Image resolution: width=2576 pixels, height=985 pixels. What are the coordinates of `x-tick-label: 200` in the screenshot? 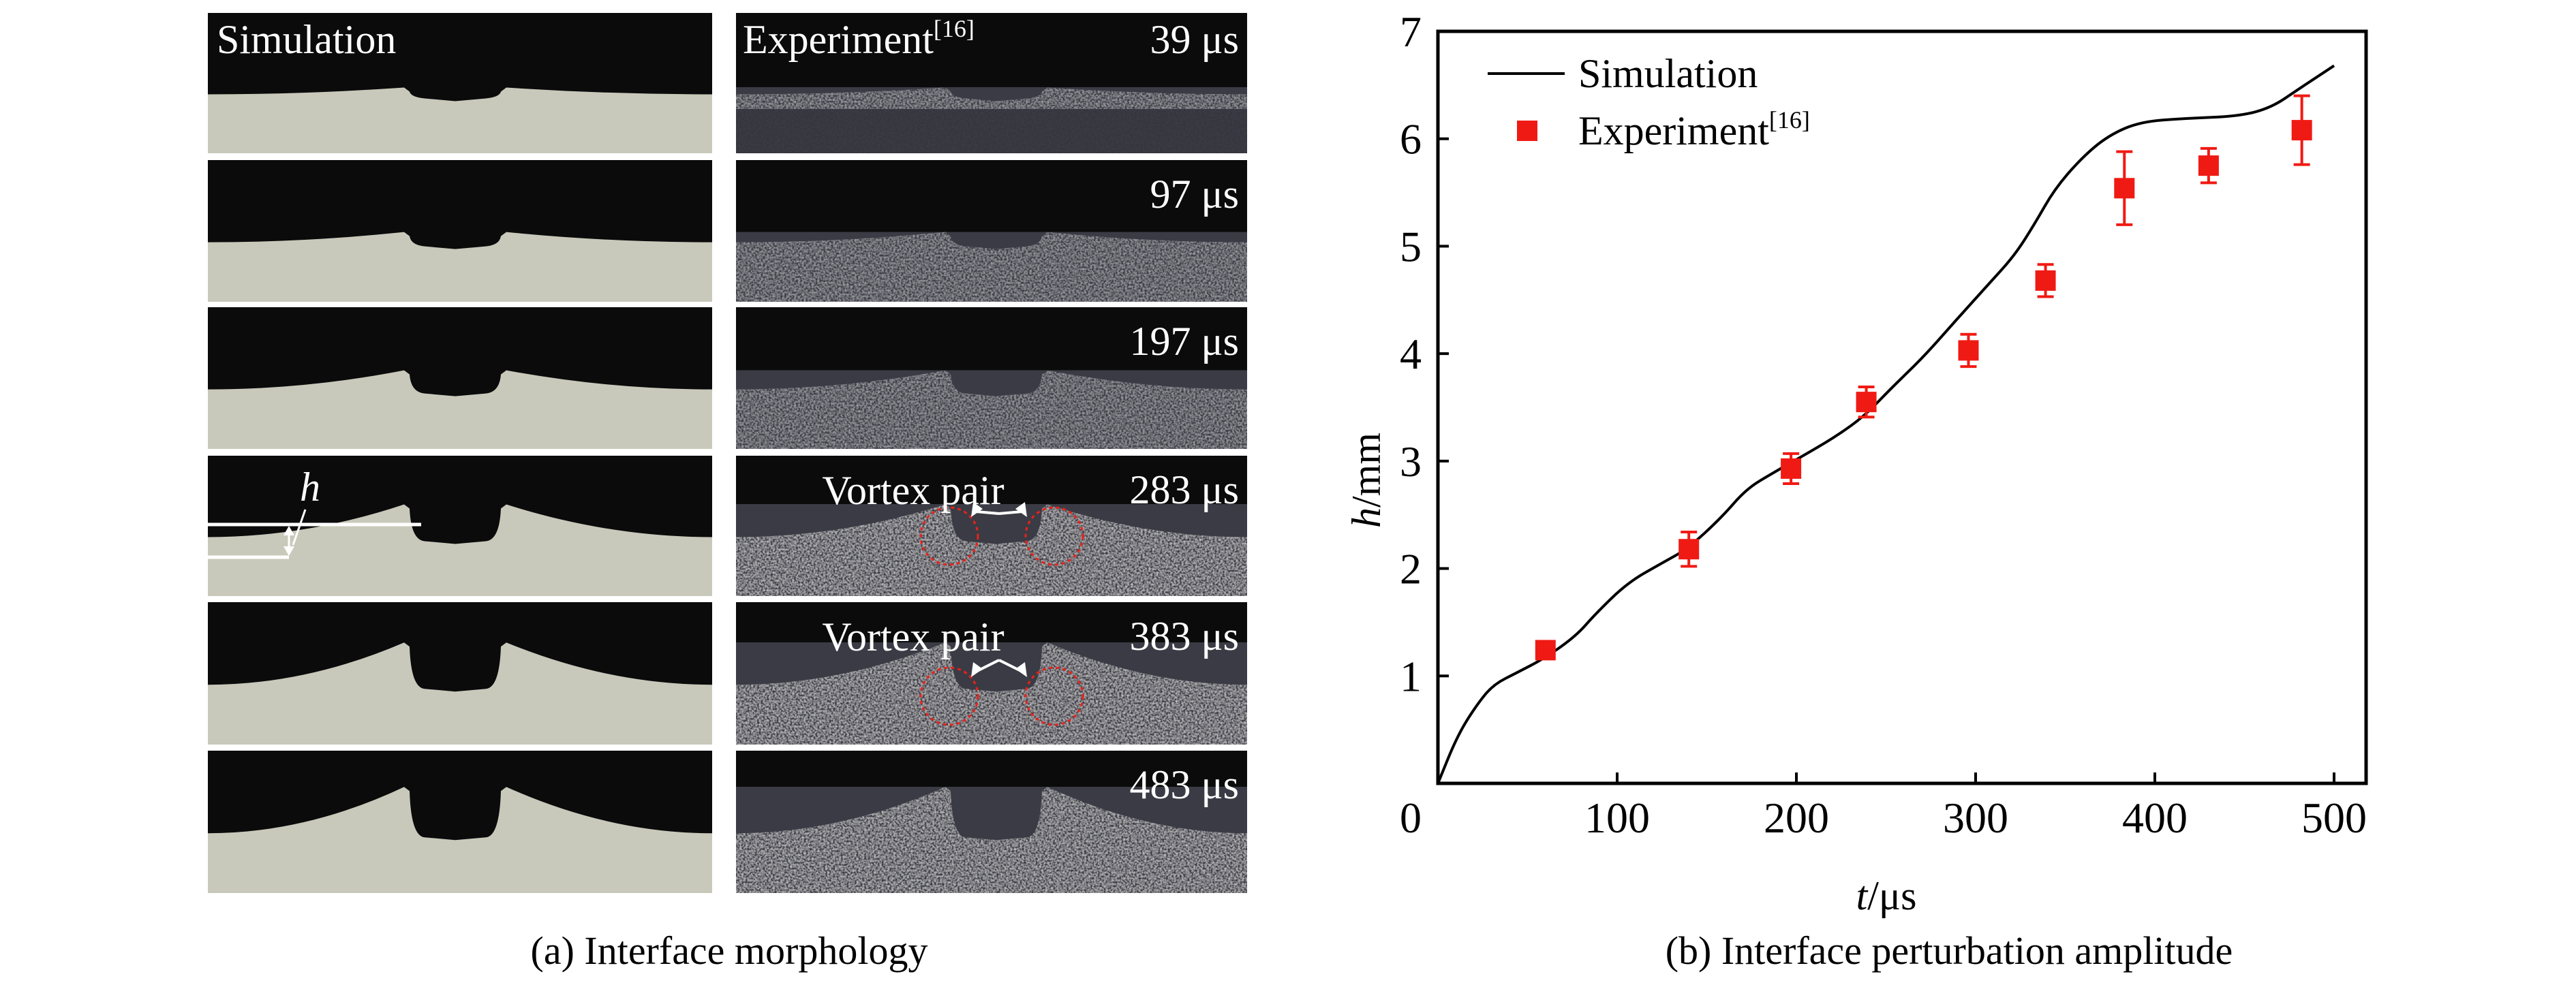 It's located at (1796, 818).